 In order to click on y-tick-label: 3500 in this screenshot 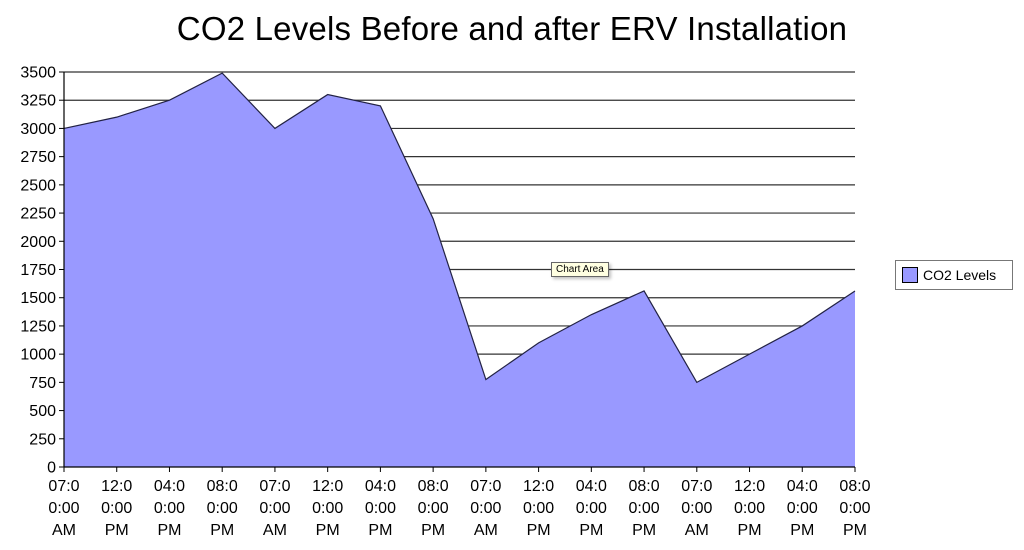, I will do `click(38, 73)`.